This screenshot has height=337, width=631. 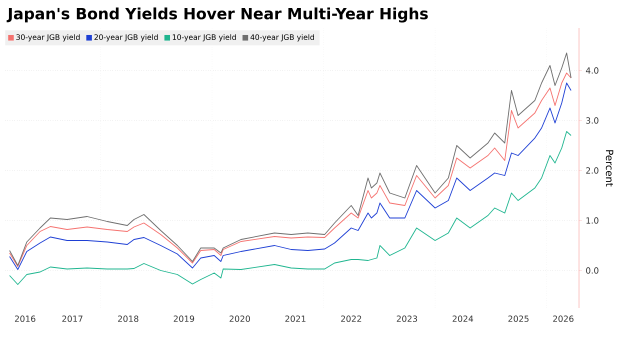 What do you see at coordinates (592, 170) in the screenshot?
I see `y-tick-label: 2.0` at bounding box center [592, 170].